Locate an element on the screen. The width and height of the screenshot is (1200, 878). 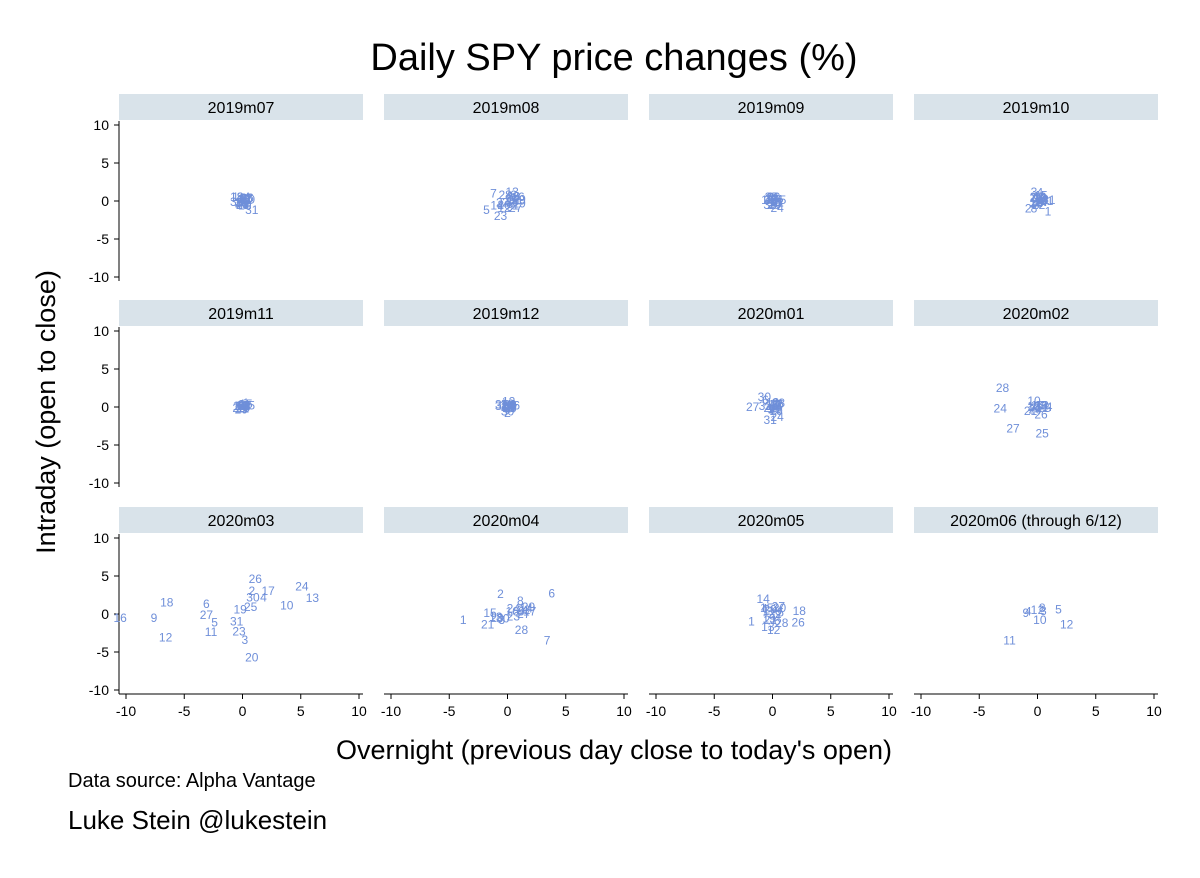
data-point-label: 15 is located at coordinates (1041, 196).